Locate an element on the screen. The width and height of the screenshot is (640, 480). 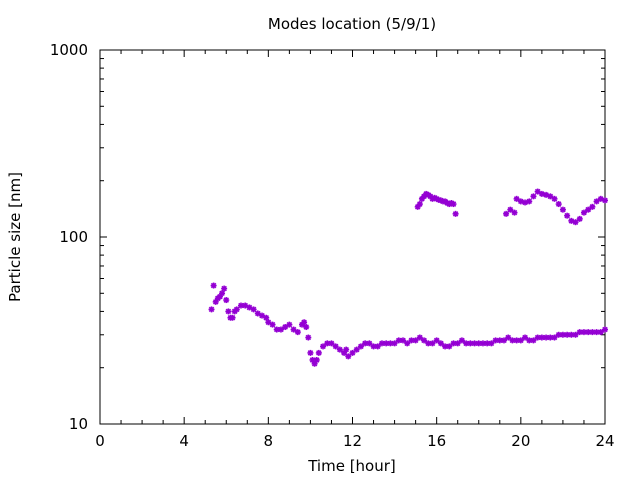
chart-title: Modes location (5/9/1) is located at coordinates (352, 24).